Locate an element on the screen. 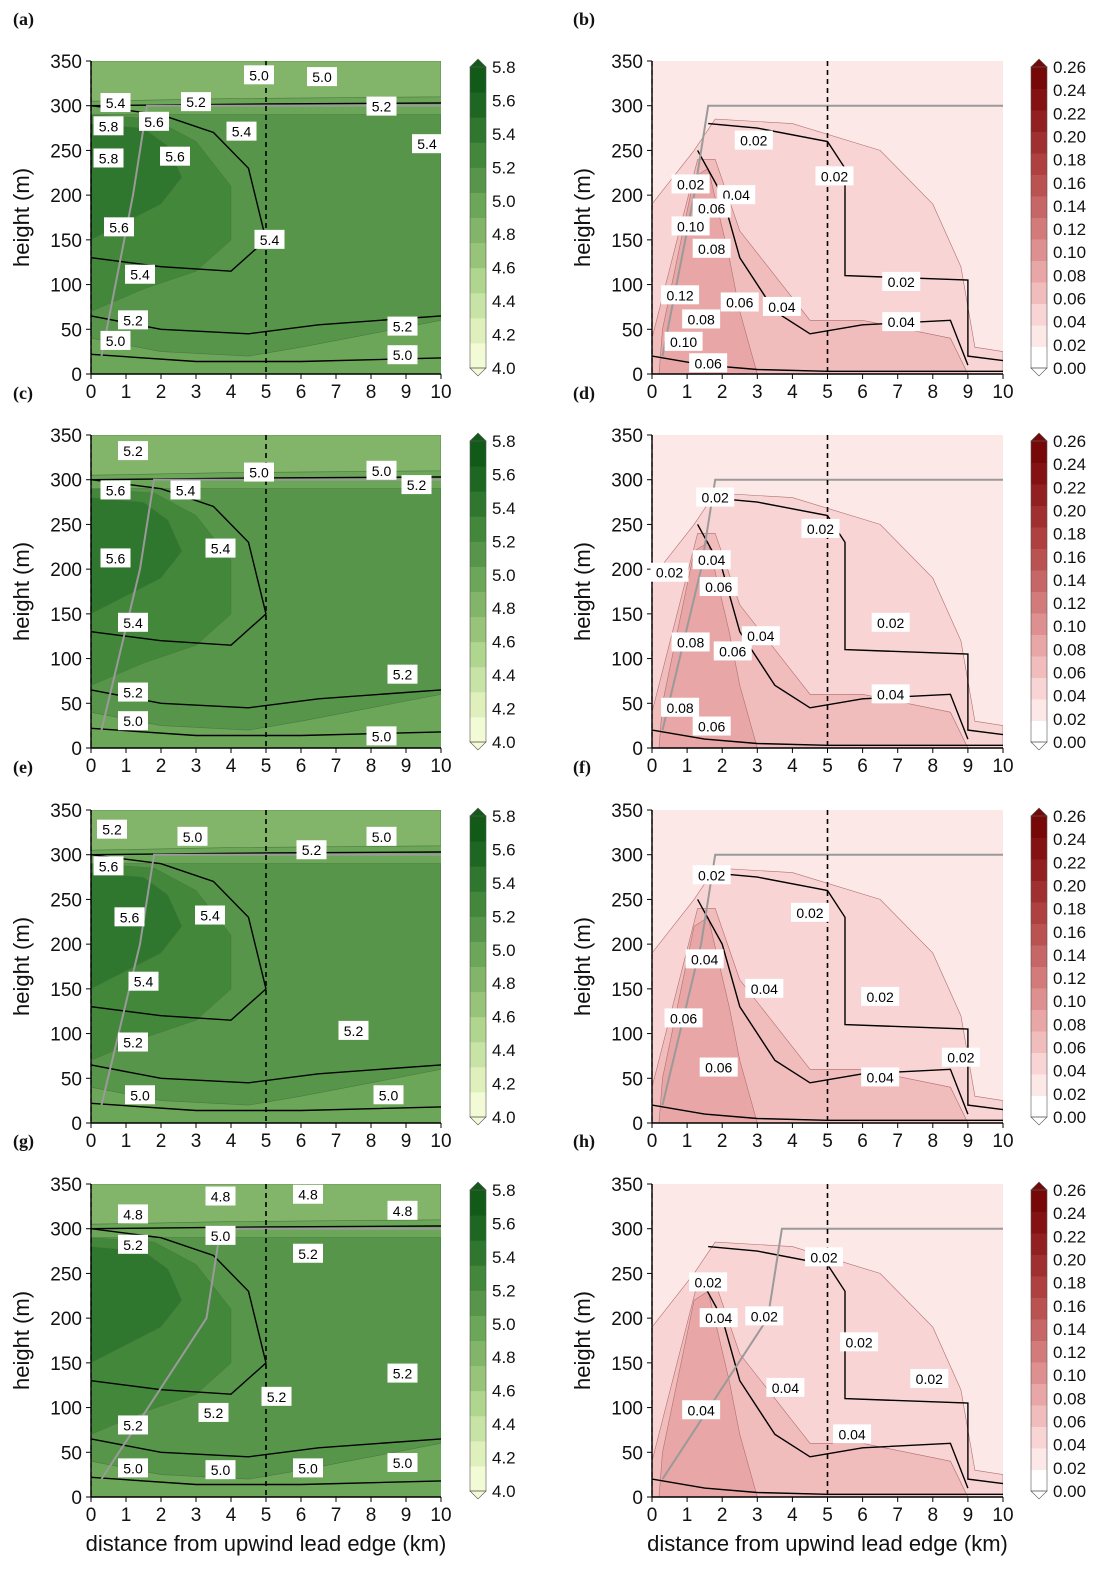 The image size is (1112, 1596). contour-label-text: 5.6 is located at coordinates (130, 917).